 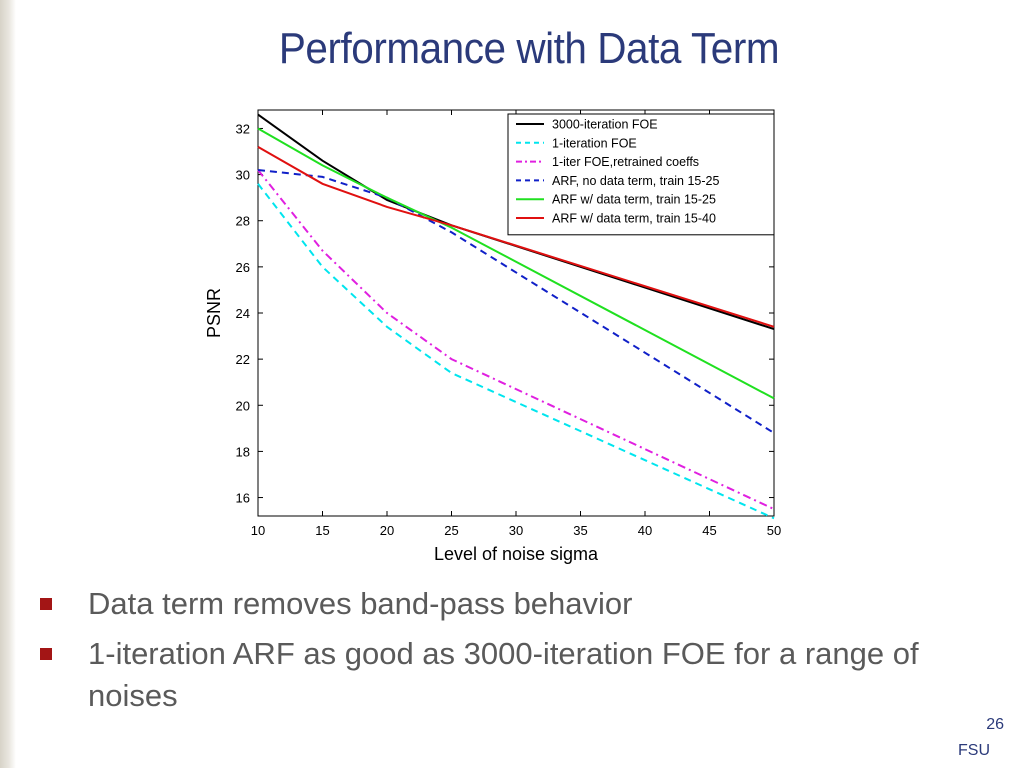 What do you see at coordinates (451, 530) in the screenshot?
I see `x-tick-label: 25` at bounding box center [451, 530].